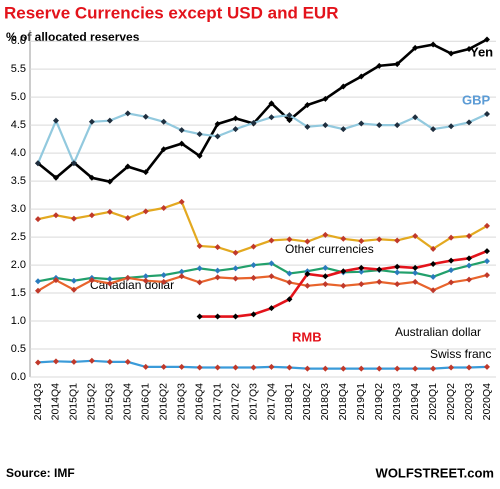 The height and width of the screenshot is (489, 500). What do you see at coordinates (40, 473) in the screenshot?
I see `source: Source: IMF` at bounding box center [40, 473].